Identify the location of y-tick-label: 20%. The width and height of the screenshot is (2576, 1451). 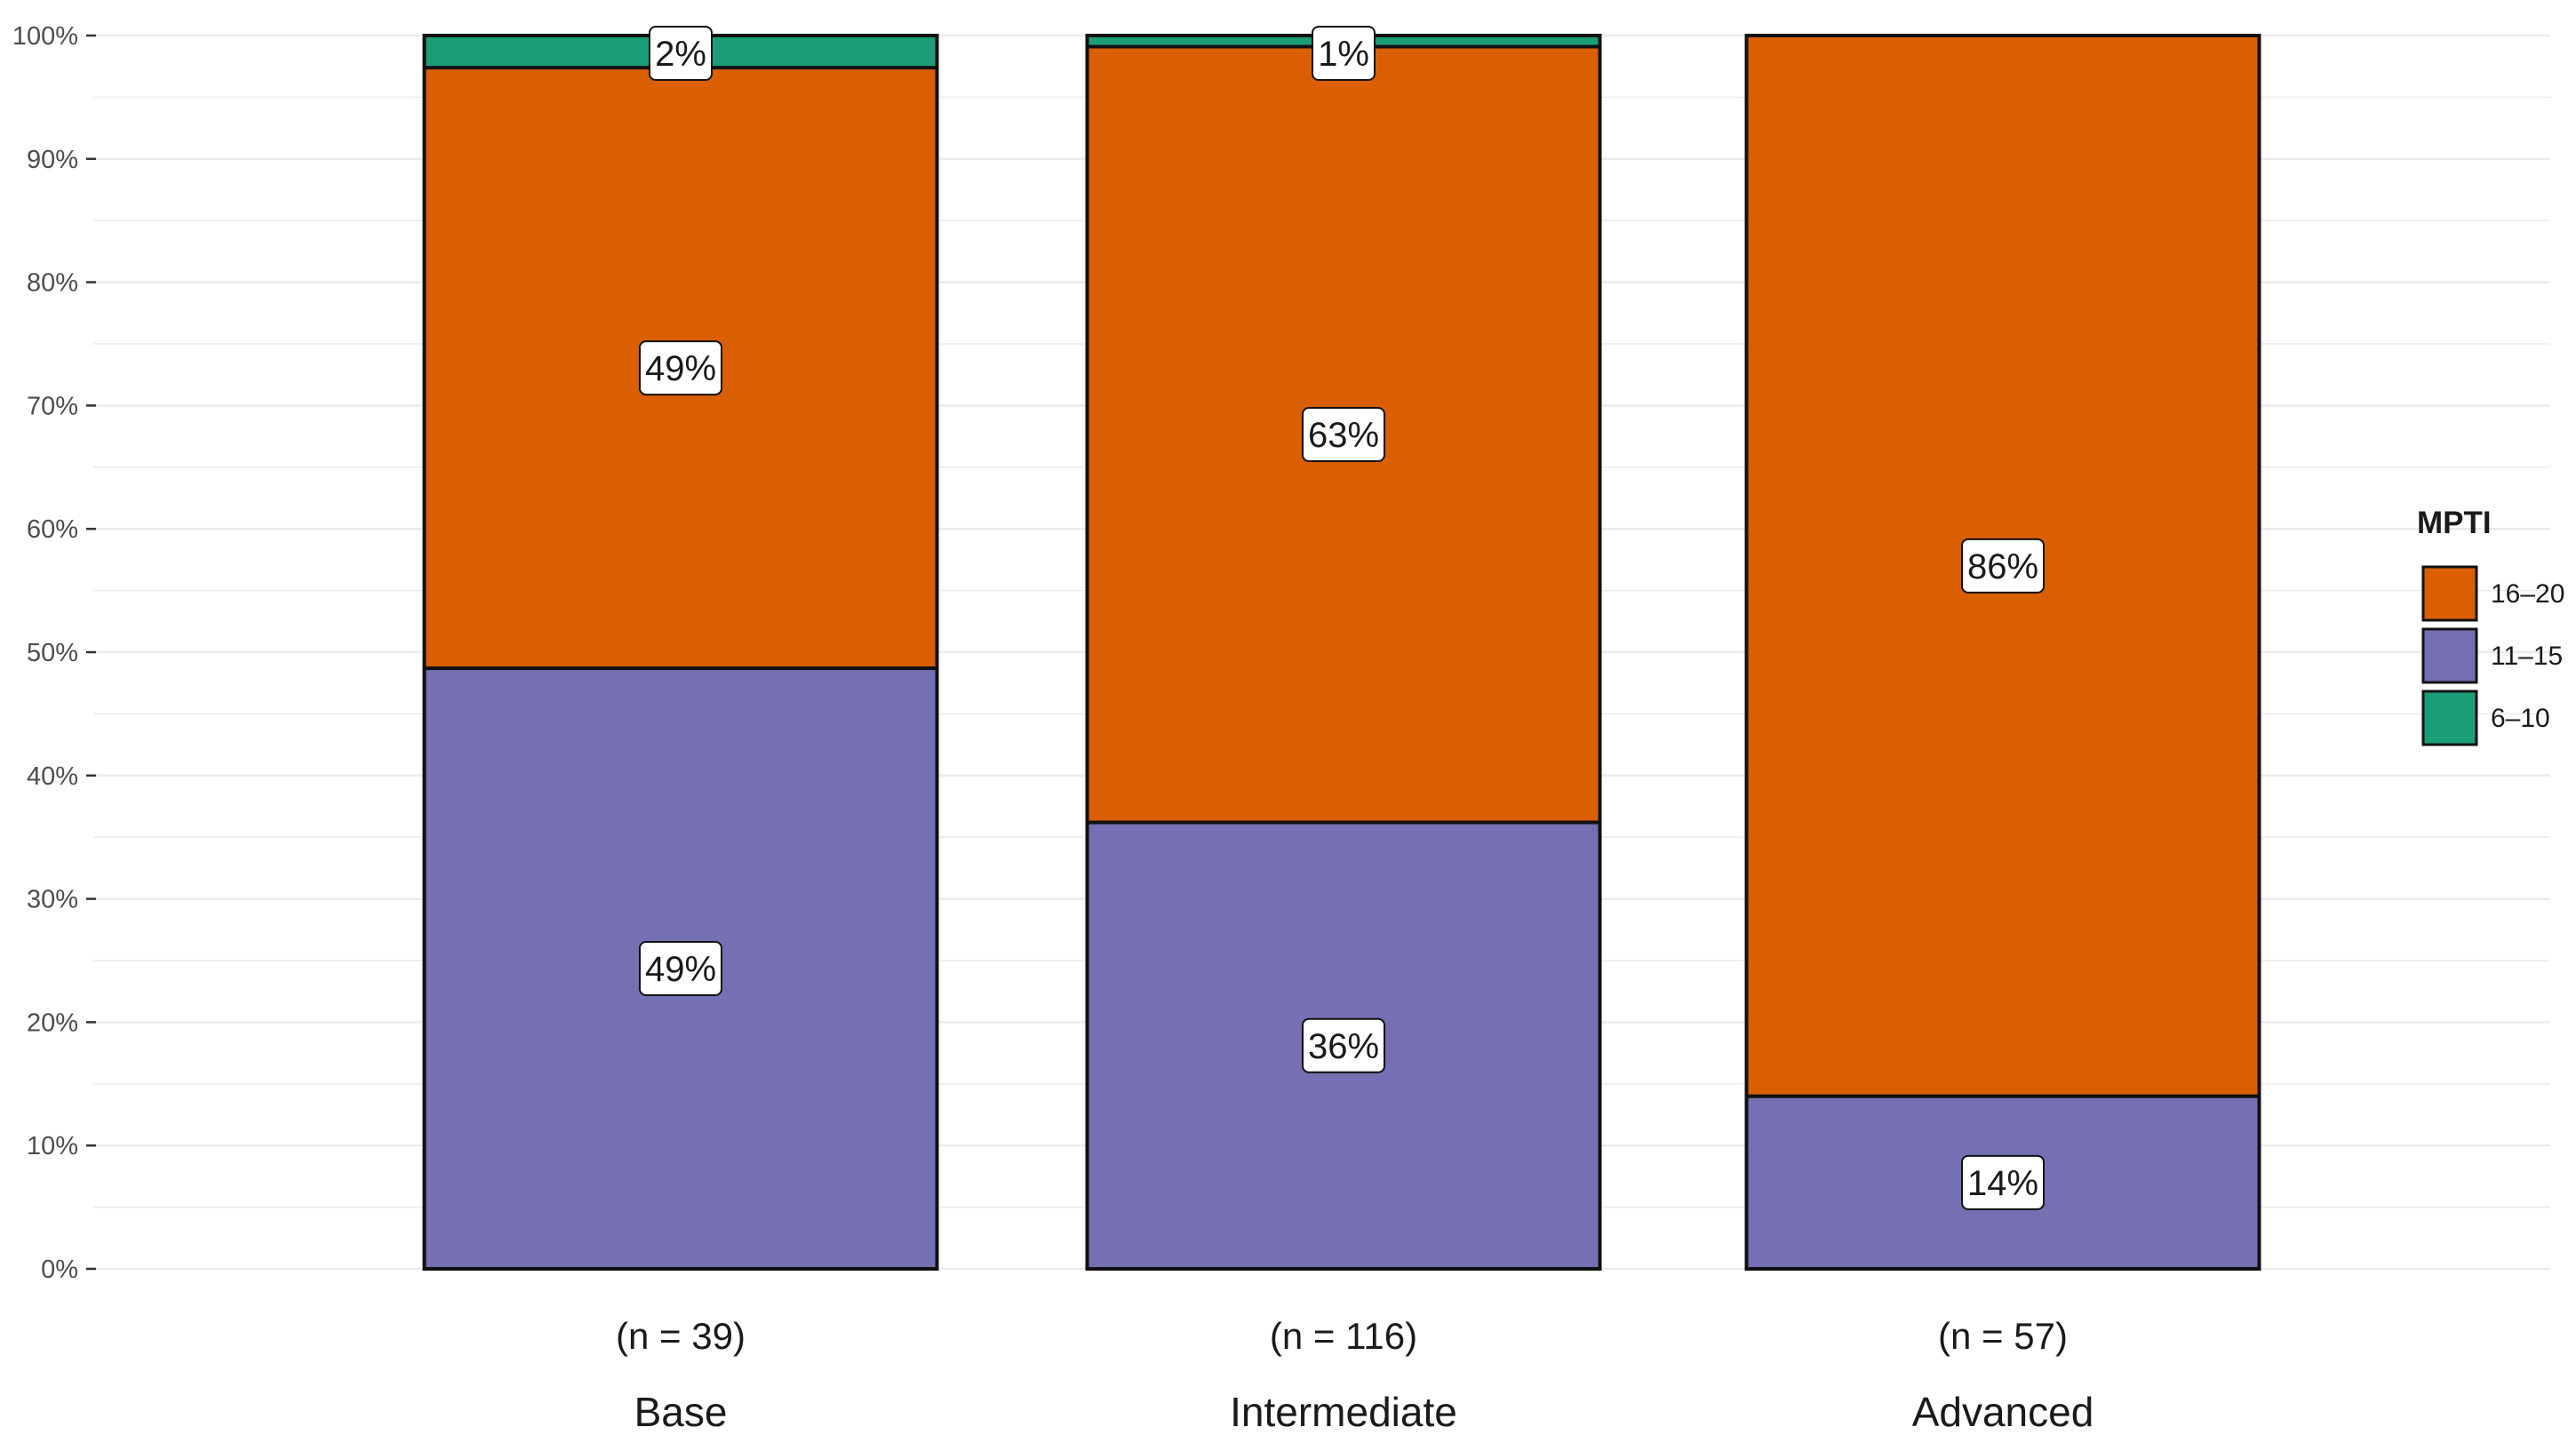
(53, 1023).